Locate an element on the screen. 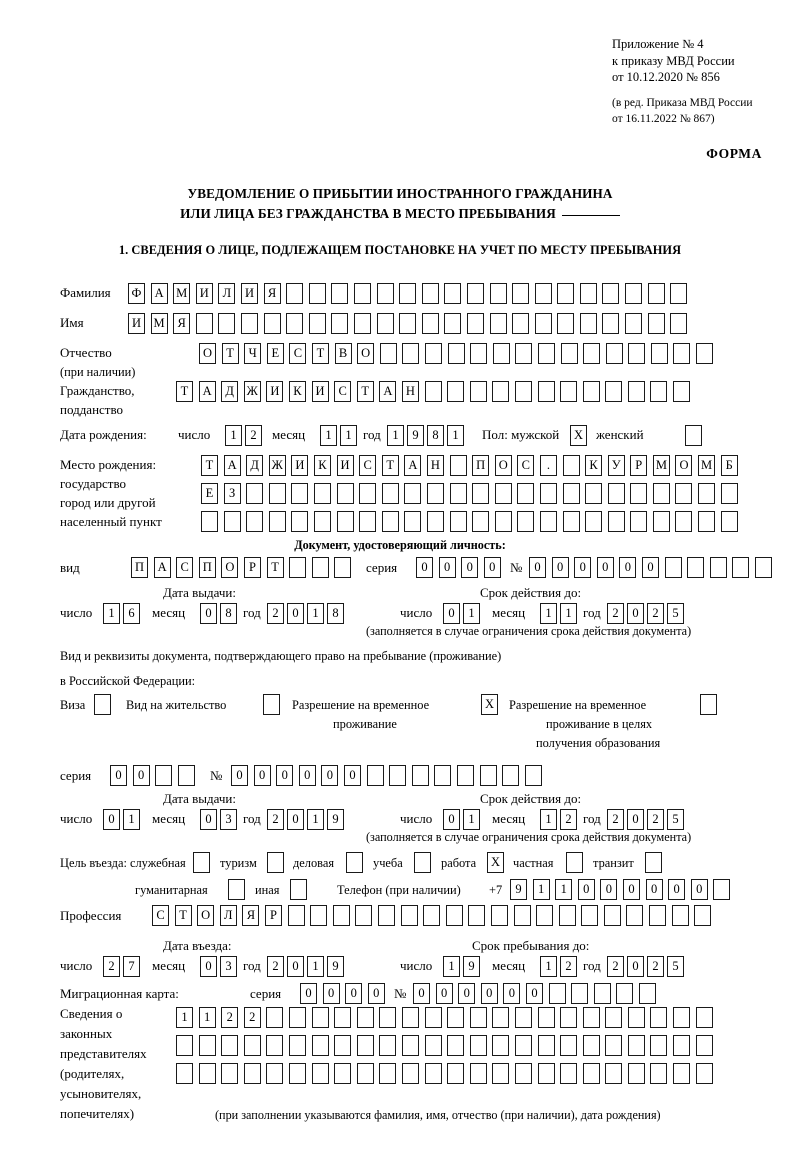  permit-series-cell: 0 is located at coordinates (118, 775).